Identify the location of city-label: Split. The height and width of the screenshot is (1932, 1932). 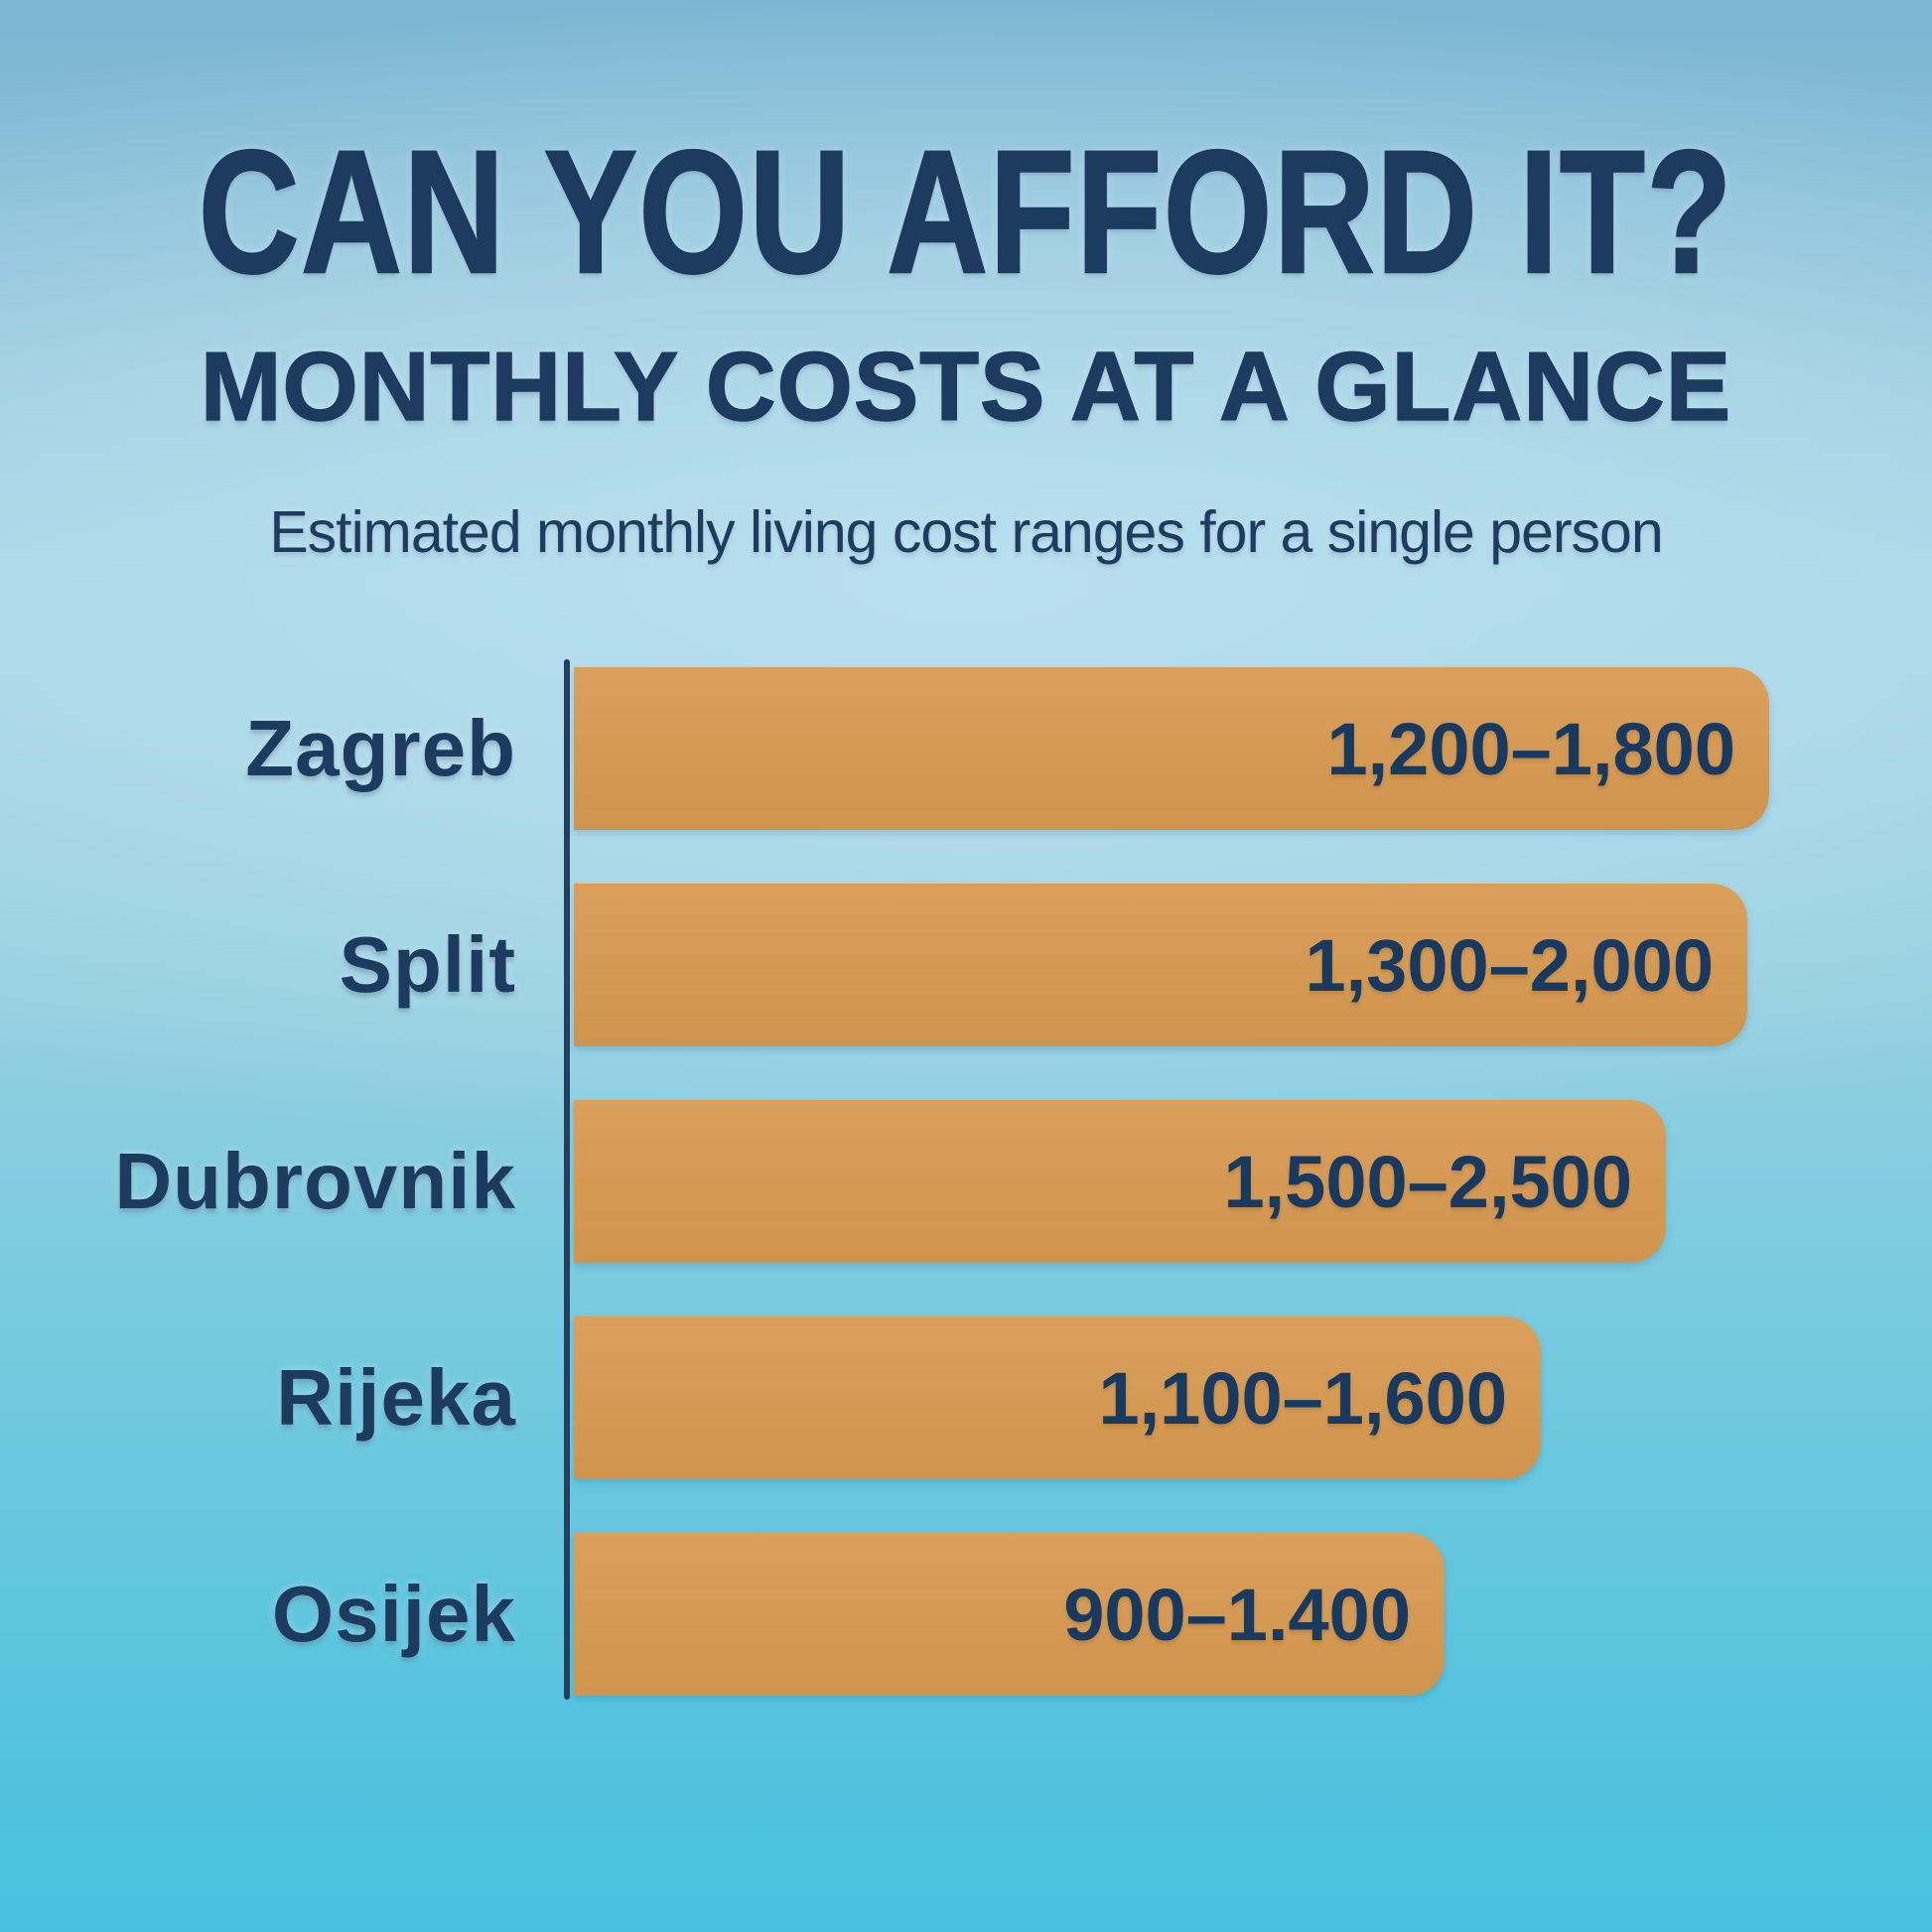
(428, 965).